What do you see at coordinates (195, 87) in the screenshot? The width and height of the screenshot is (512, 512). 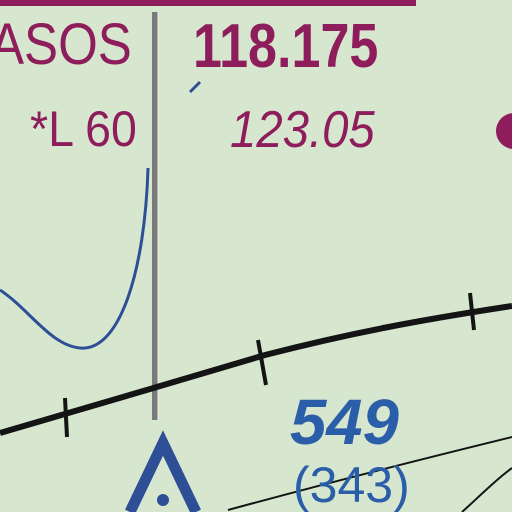 I see `blue-contour-segment` at bounding box center [195, 87].